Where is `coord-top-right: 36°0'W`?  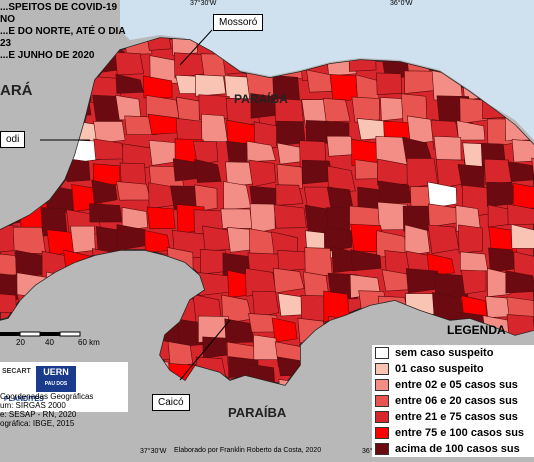 coord-top-right: 36°0'W is located at coordinates (401, 3).